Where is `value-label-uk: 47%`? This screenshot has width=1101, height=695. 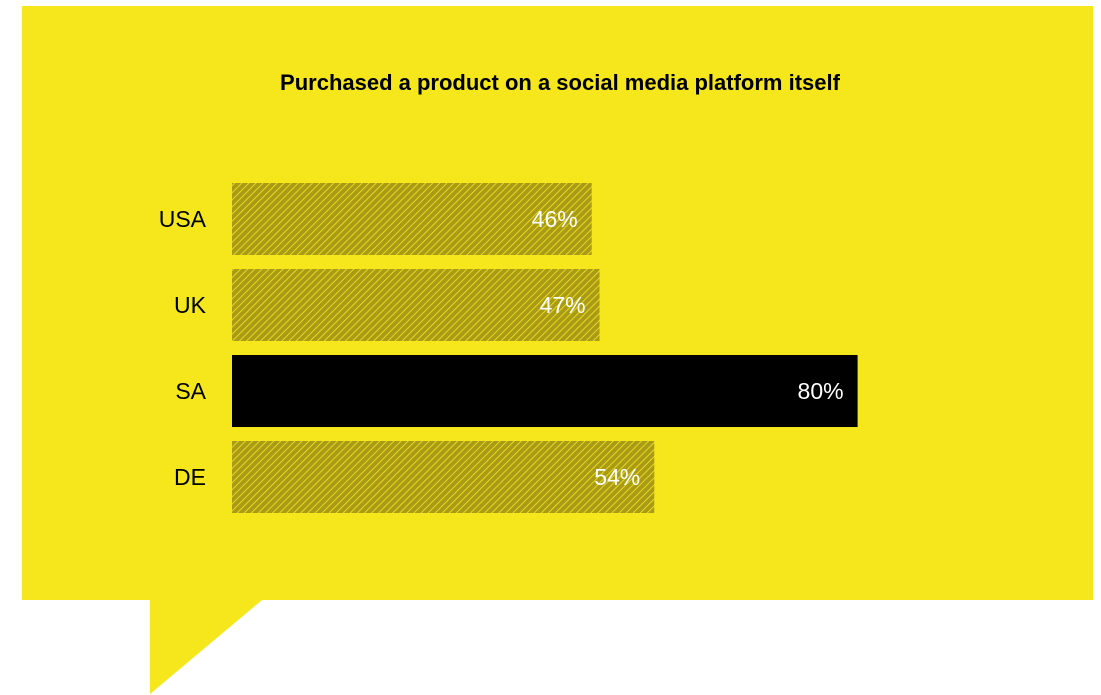 value-label-uk: 47% is located at coordinates (562, 305).